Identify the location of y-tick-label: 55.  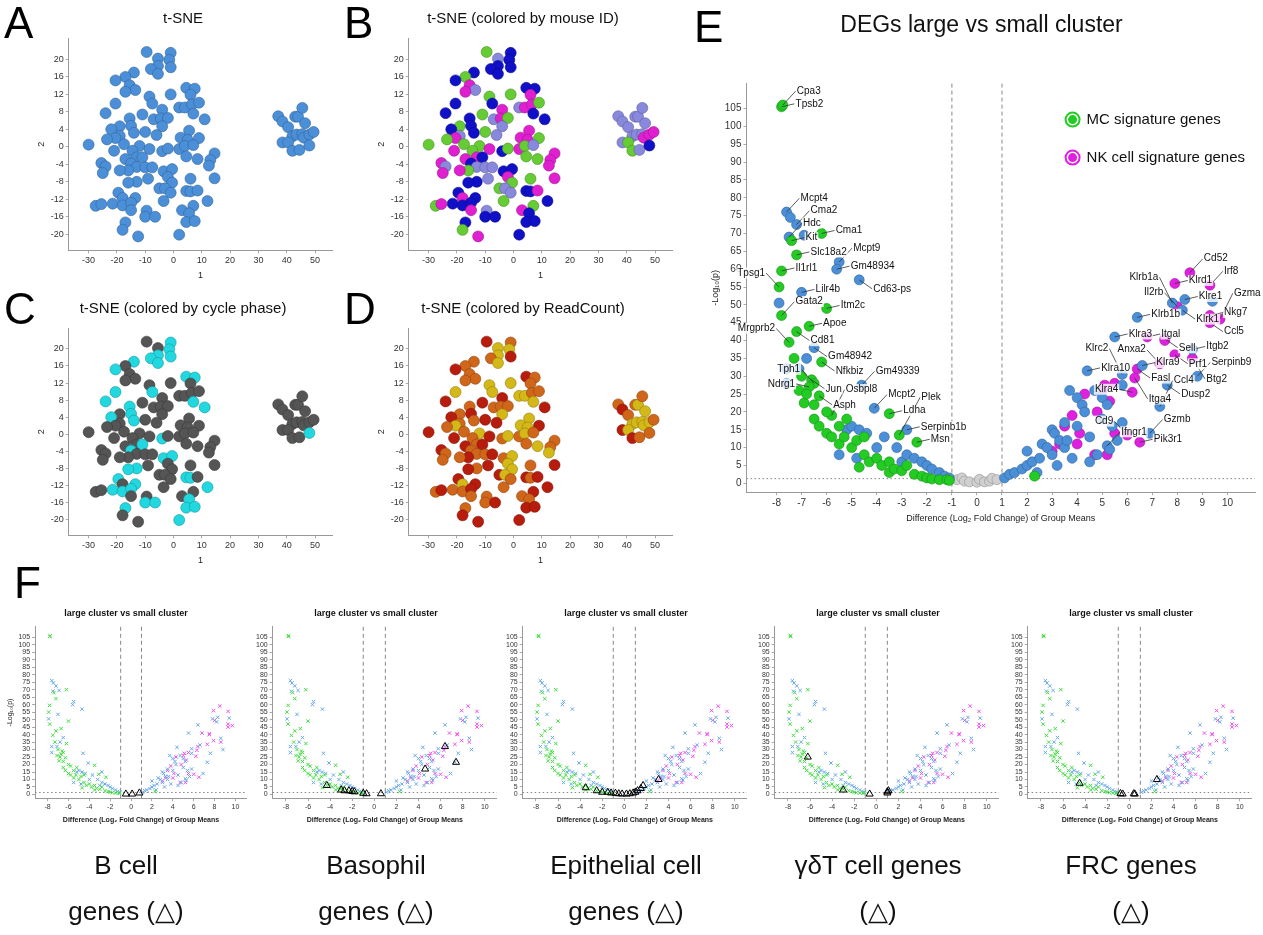
(736, 286).